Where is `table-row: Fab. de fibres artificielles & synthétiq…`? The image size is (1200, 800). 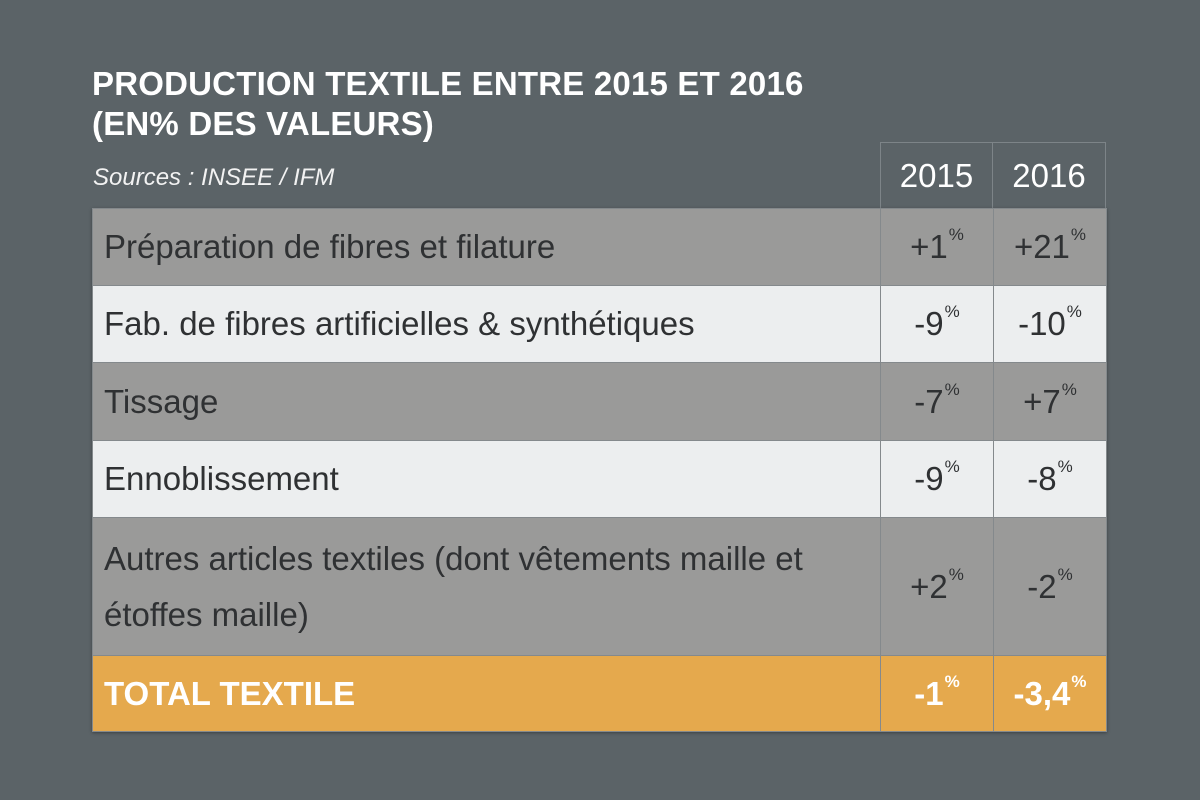 table-row: Fab. de fibres artificielles & synthétiq… is located at coordinates (599, 324).